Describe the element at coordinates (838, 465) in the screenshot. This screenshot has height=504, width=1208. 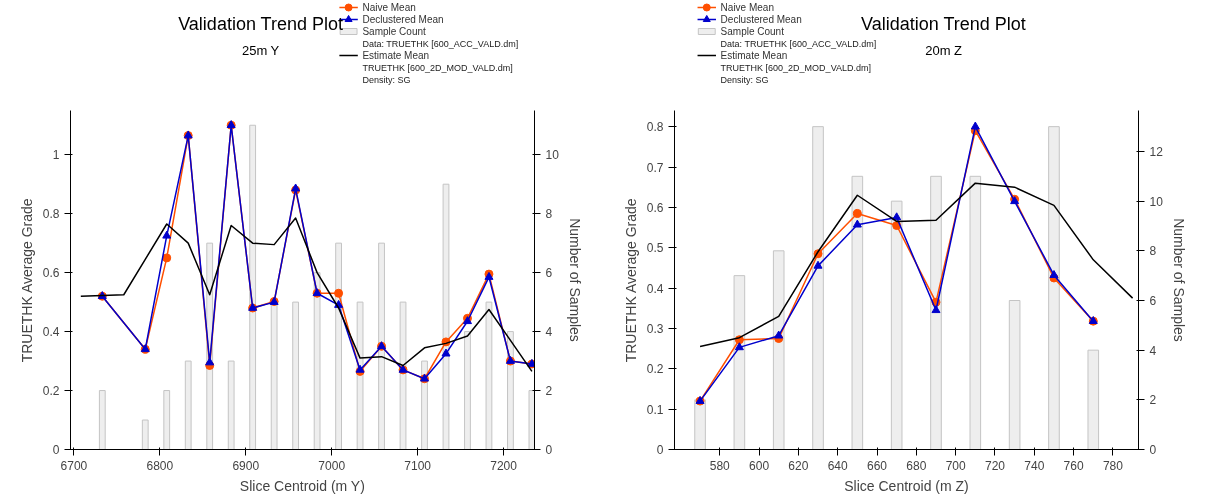
I see `x-tick-label: 640` at that location.